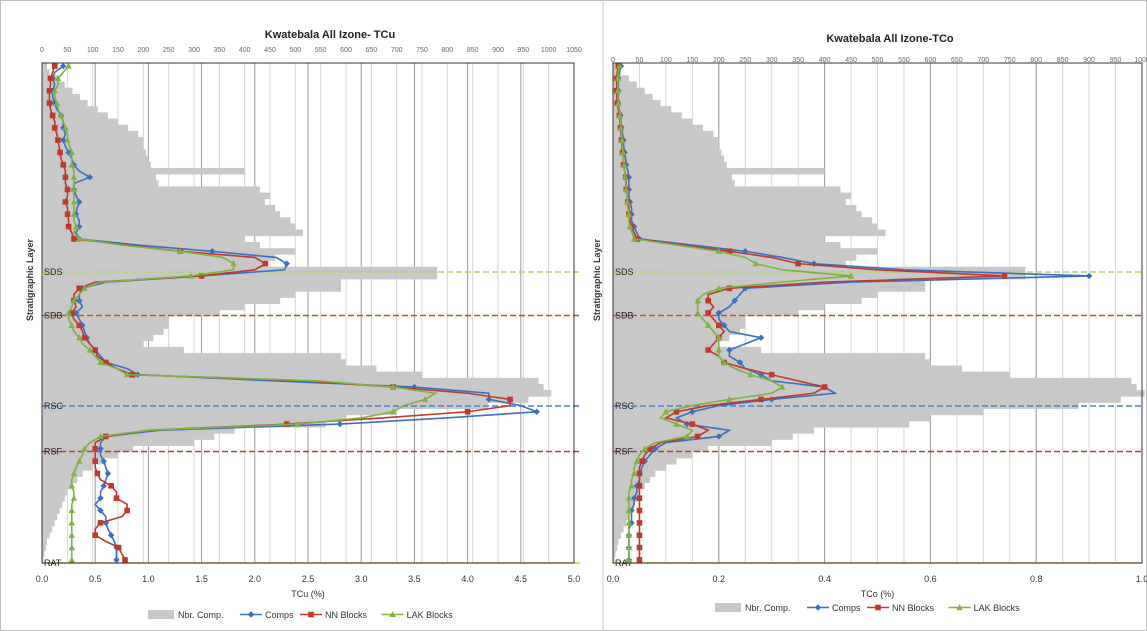 The width and height of the screenshot is (1147, 631). I want to click on chart-1-top-tick-label-0: 0, so click(613, 60).